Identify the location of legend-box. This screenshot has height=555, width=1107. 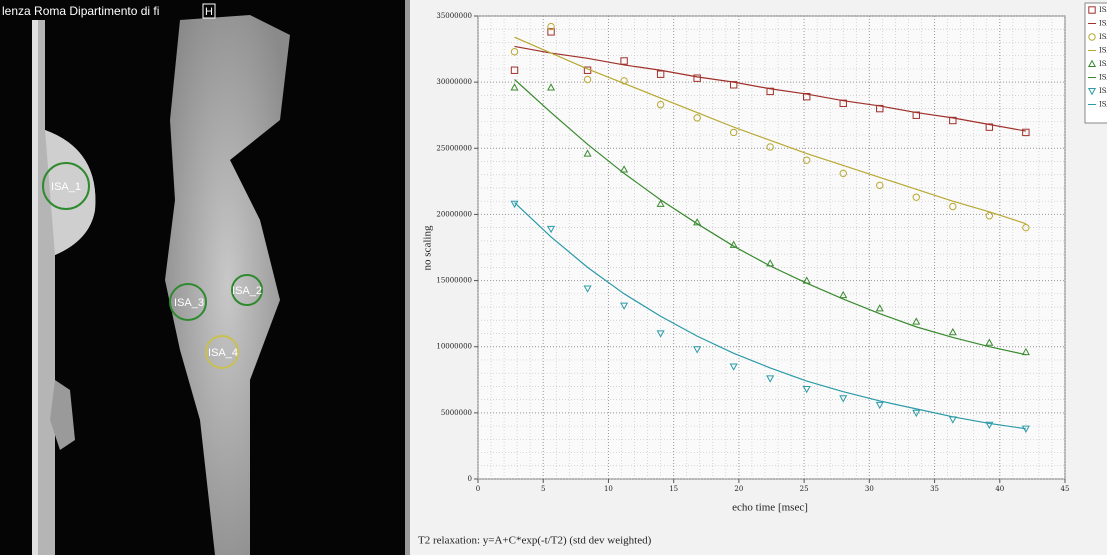
(1095, 63).